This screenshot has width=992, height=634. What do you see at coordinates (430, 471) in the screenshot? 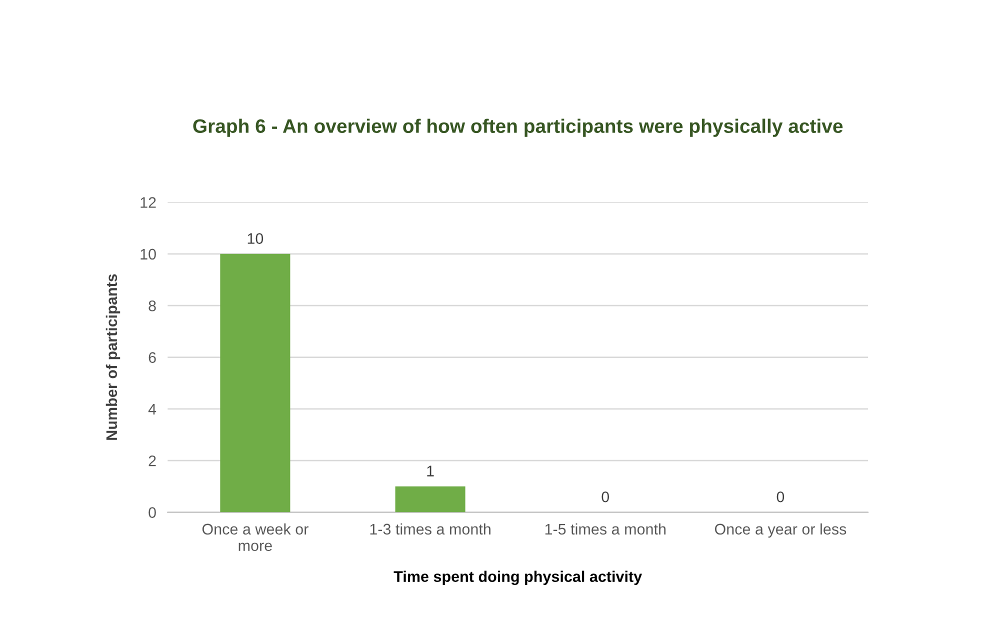
I see `data-label: 1` at bounding box center [430, 471].